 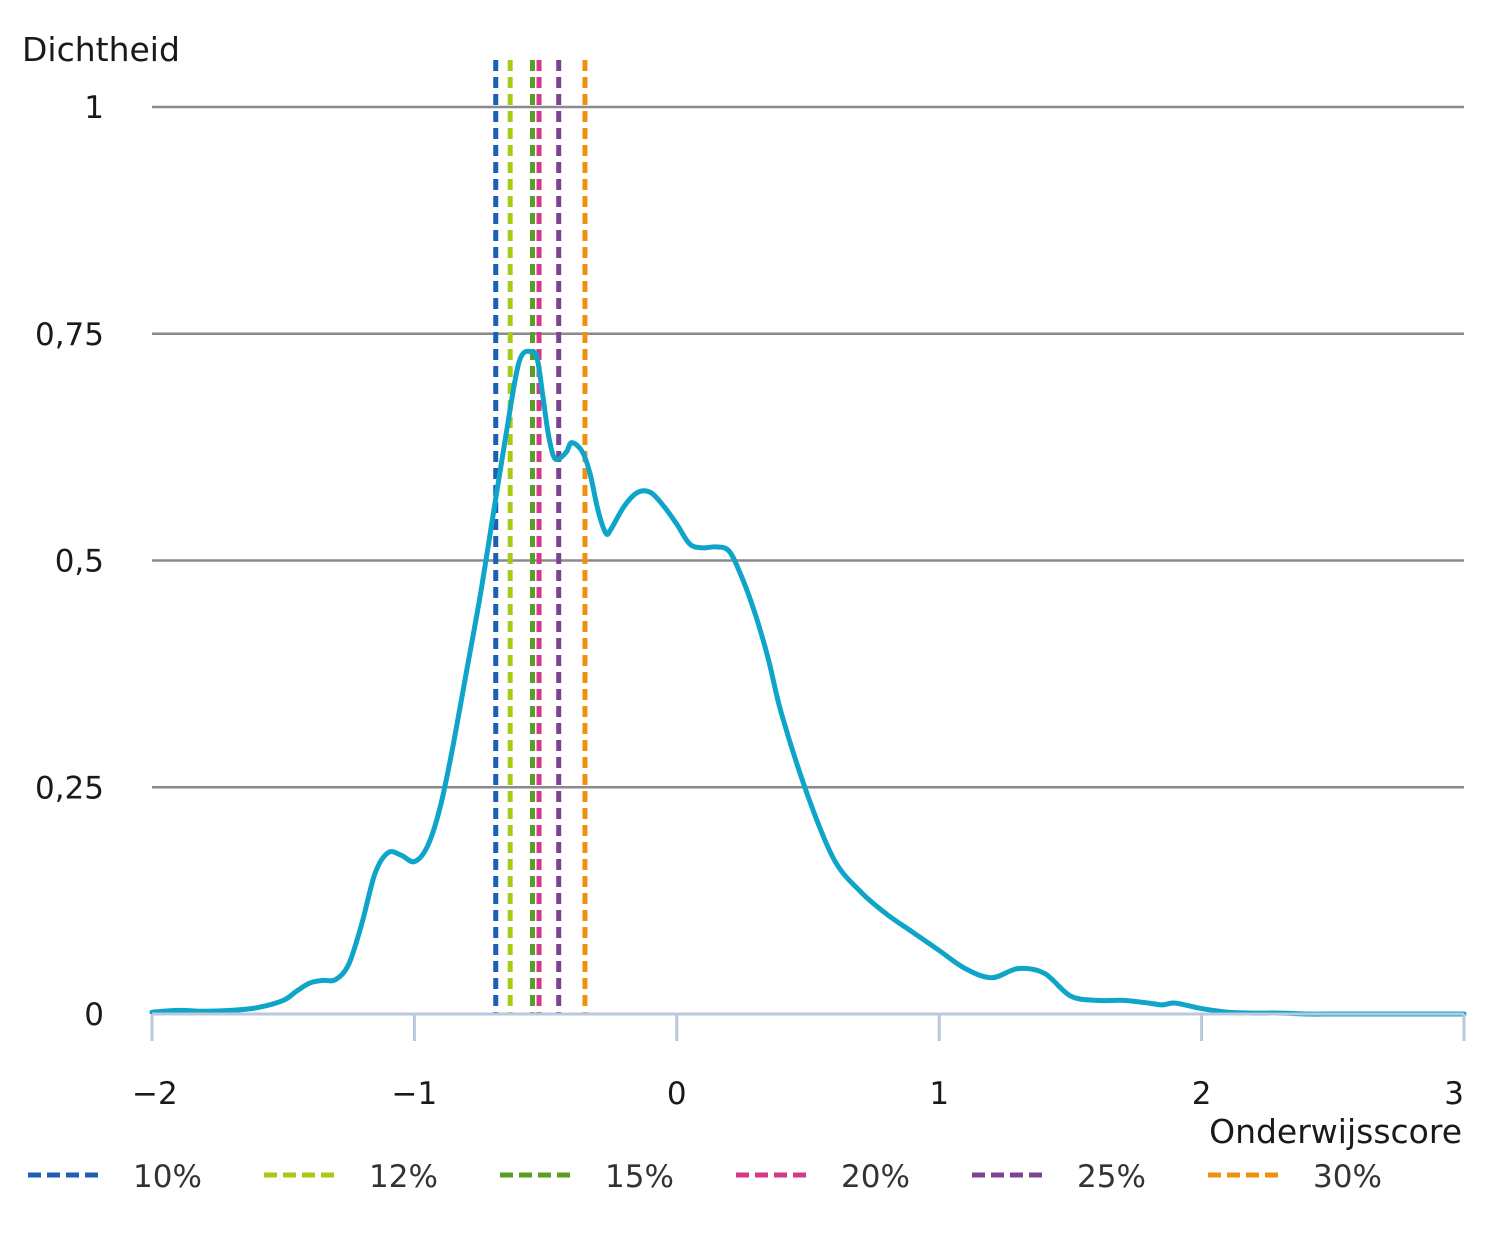 What do you see at coordinates (1335, 1131) in the screenshot?
I see `x-axis-title: Onderwijsscore` at bounding box center [1335, 1131].